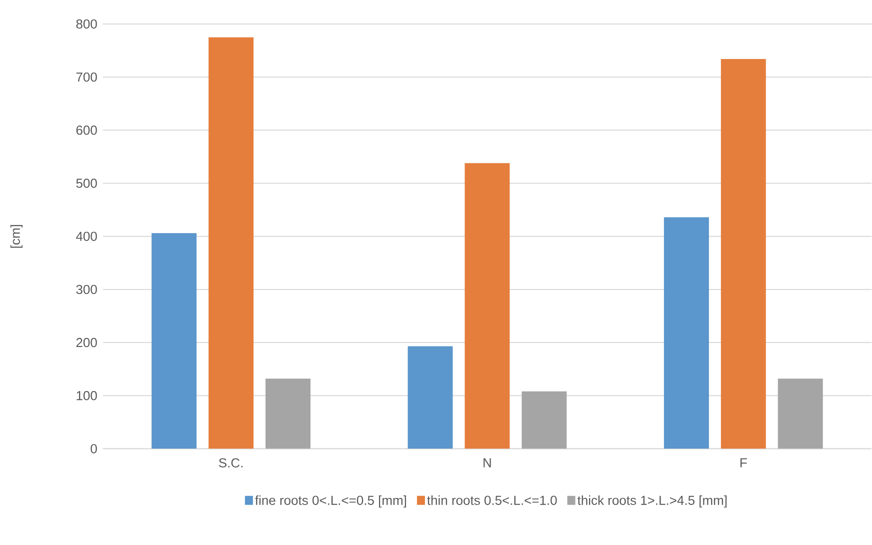  What do you see at coordinates (86, 183) in the screenshot?
I see `y-tick-label: 500` at bounding box center [86, 183].